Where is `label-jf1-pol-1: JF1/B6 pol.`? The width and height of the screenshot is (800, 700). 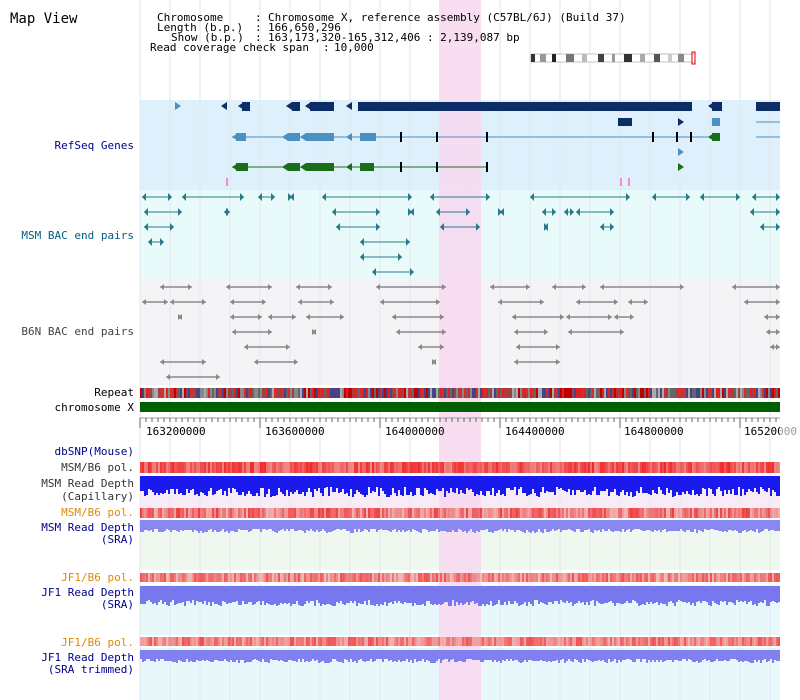
label-jf1-pol-1: JF1/B6 pol. is located at coordinates (97, 577).